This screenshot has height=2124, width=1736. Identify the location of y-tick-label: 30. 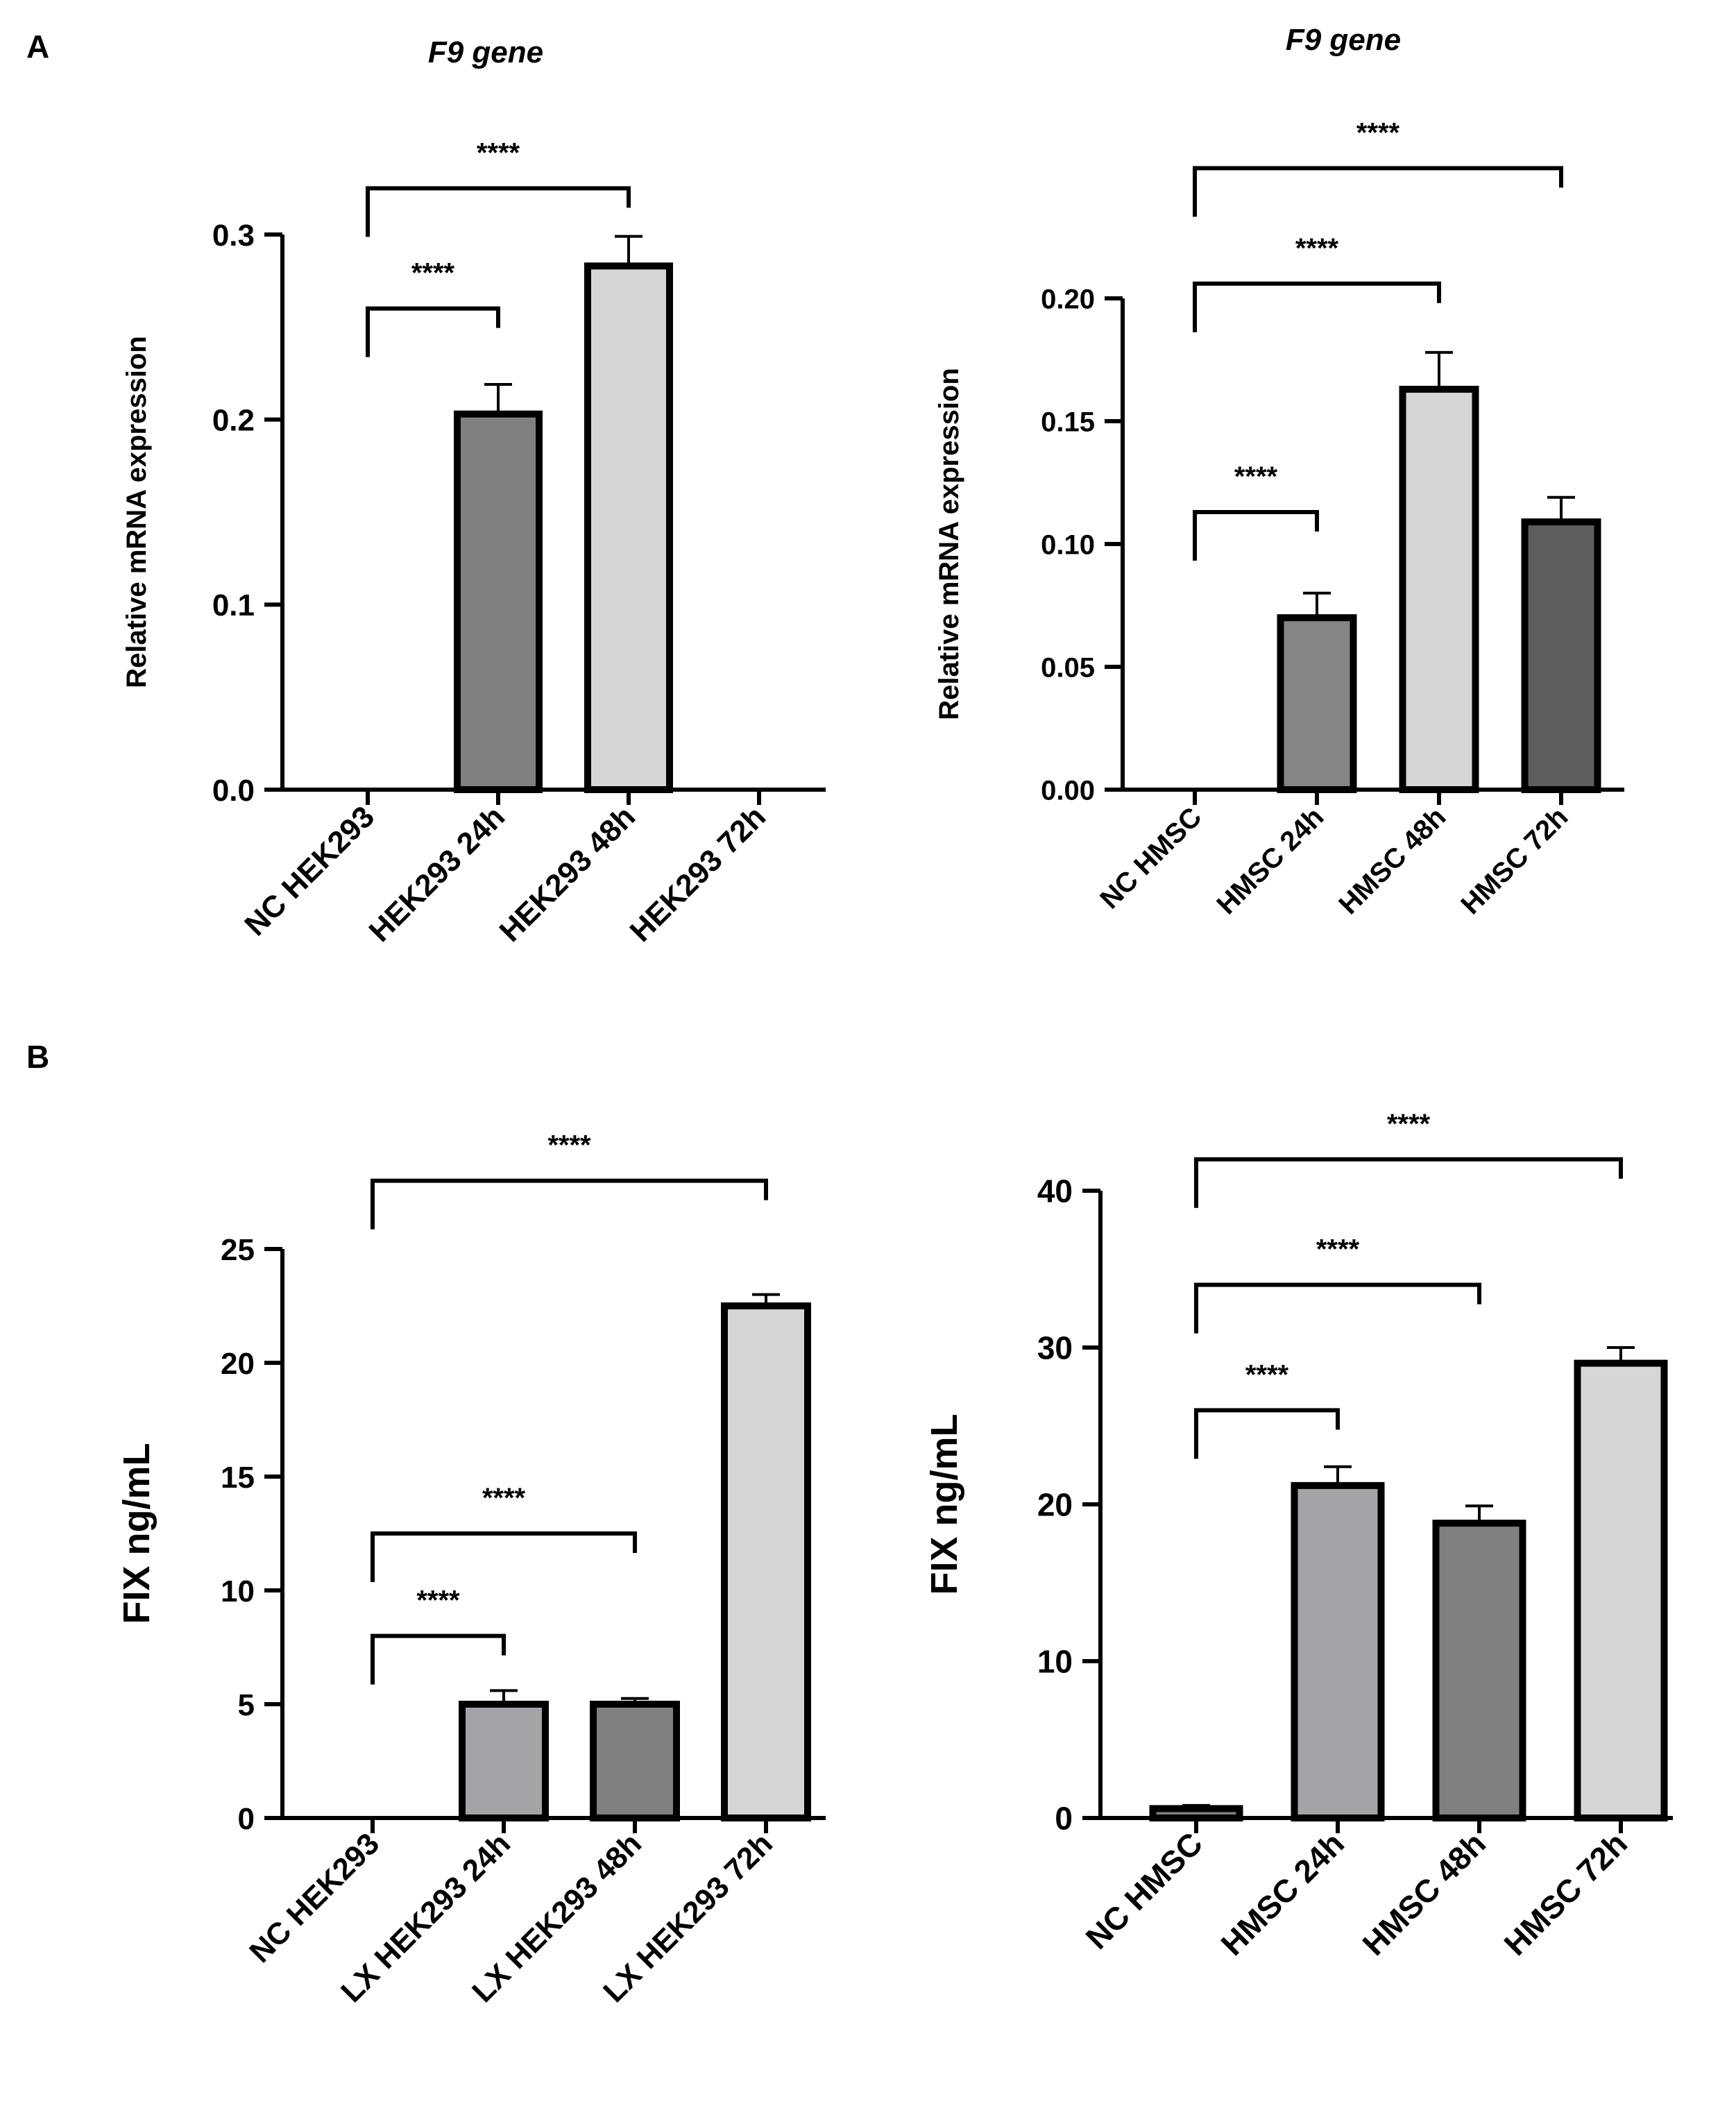
(1055, 1348).